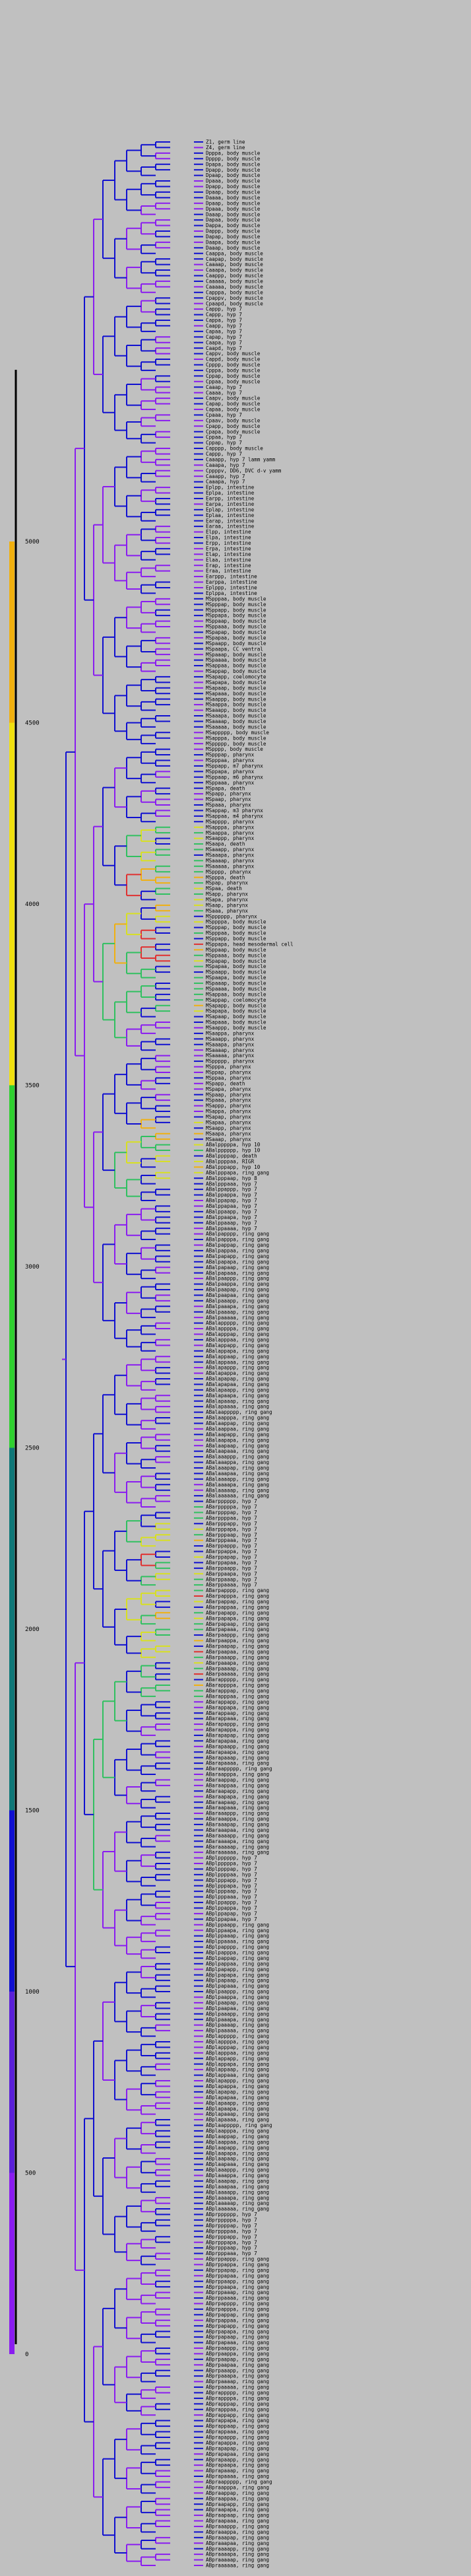 This screenshot has width=471, height=2576. What do you see at coordinates (238, 1629) in the screenshot?
I see `leaf-label: ABarpapaaa, ring gang` at bounding box center [238, 1629].